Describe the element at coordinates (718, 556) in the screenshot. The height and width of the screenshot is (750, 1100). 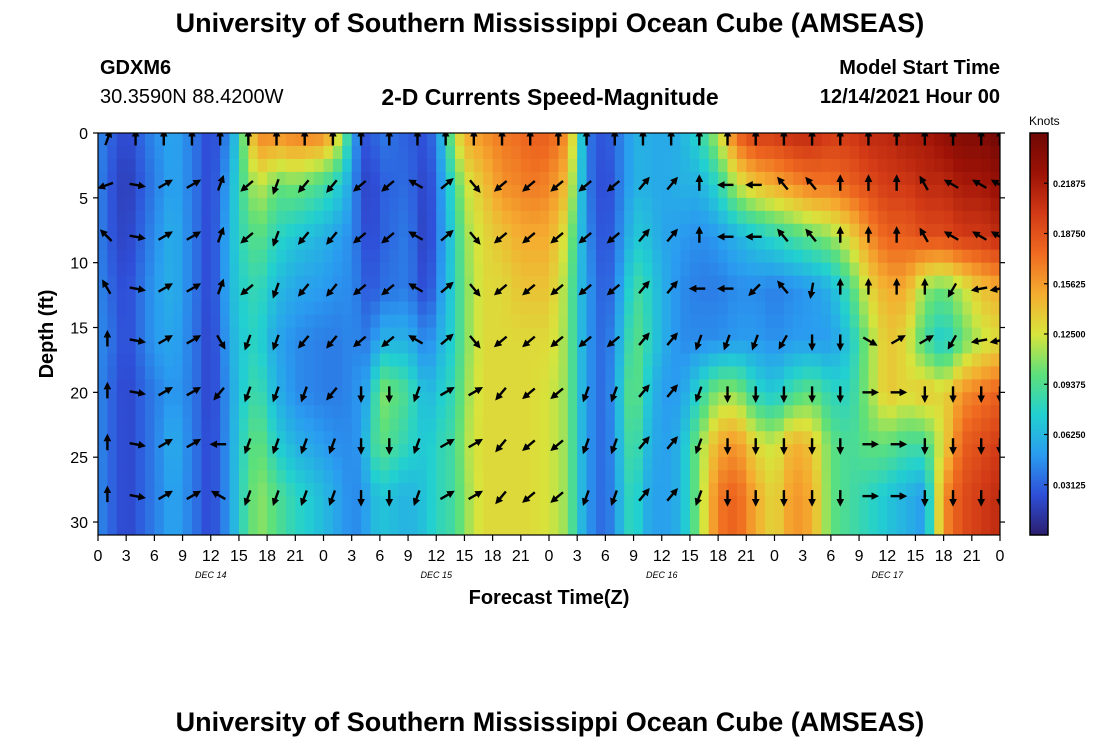
I see `x-tick-label: 18` at that location.